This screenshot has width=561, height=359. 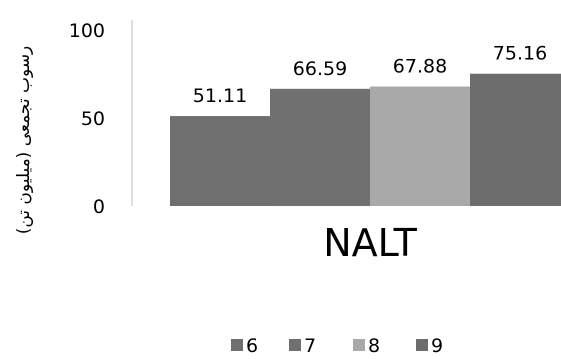 What do you see at coordinates (310, 346) in the screenshot?
I see `legend-label-7: 7` at bounding box center [310, 346].